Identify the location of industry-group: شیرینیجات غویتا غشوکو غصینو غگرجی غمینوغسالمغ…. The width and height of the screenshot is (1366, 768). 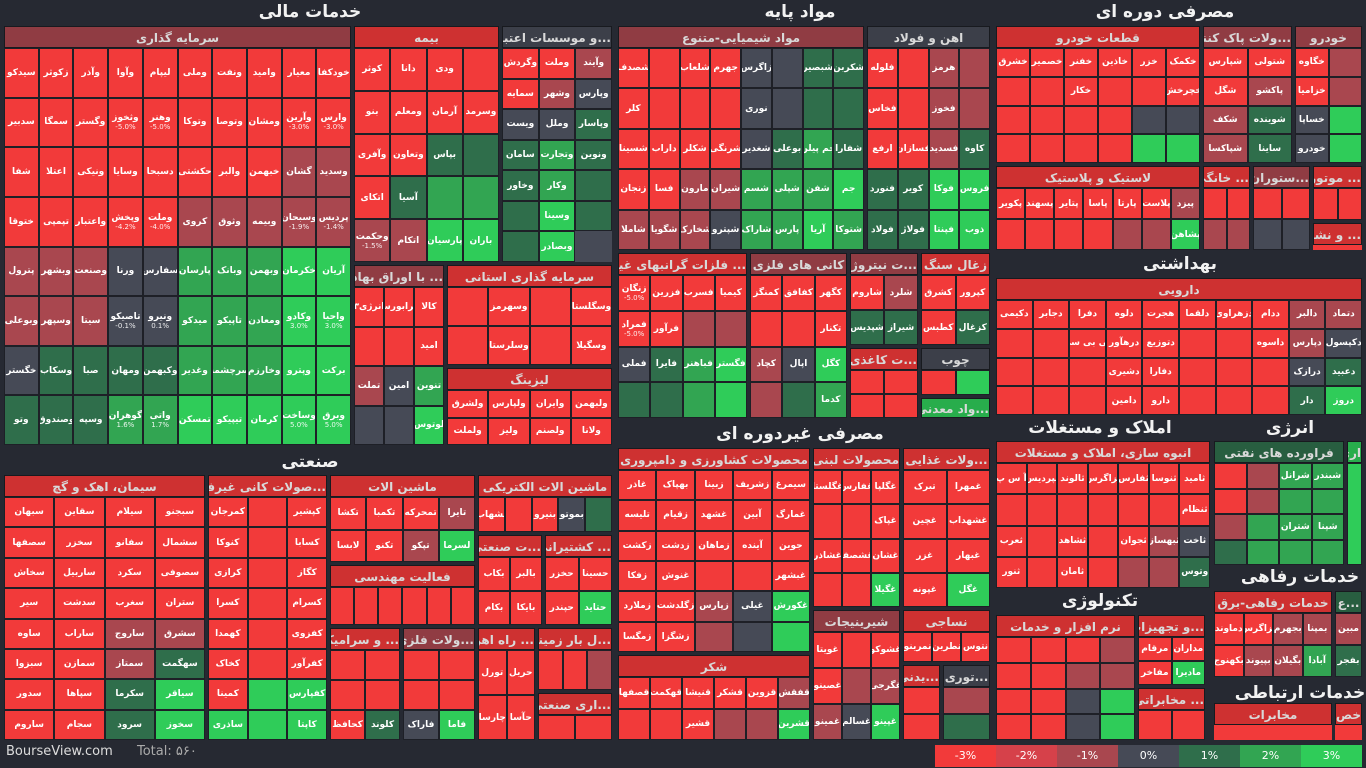
(856, 675).